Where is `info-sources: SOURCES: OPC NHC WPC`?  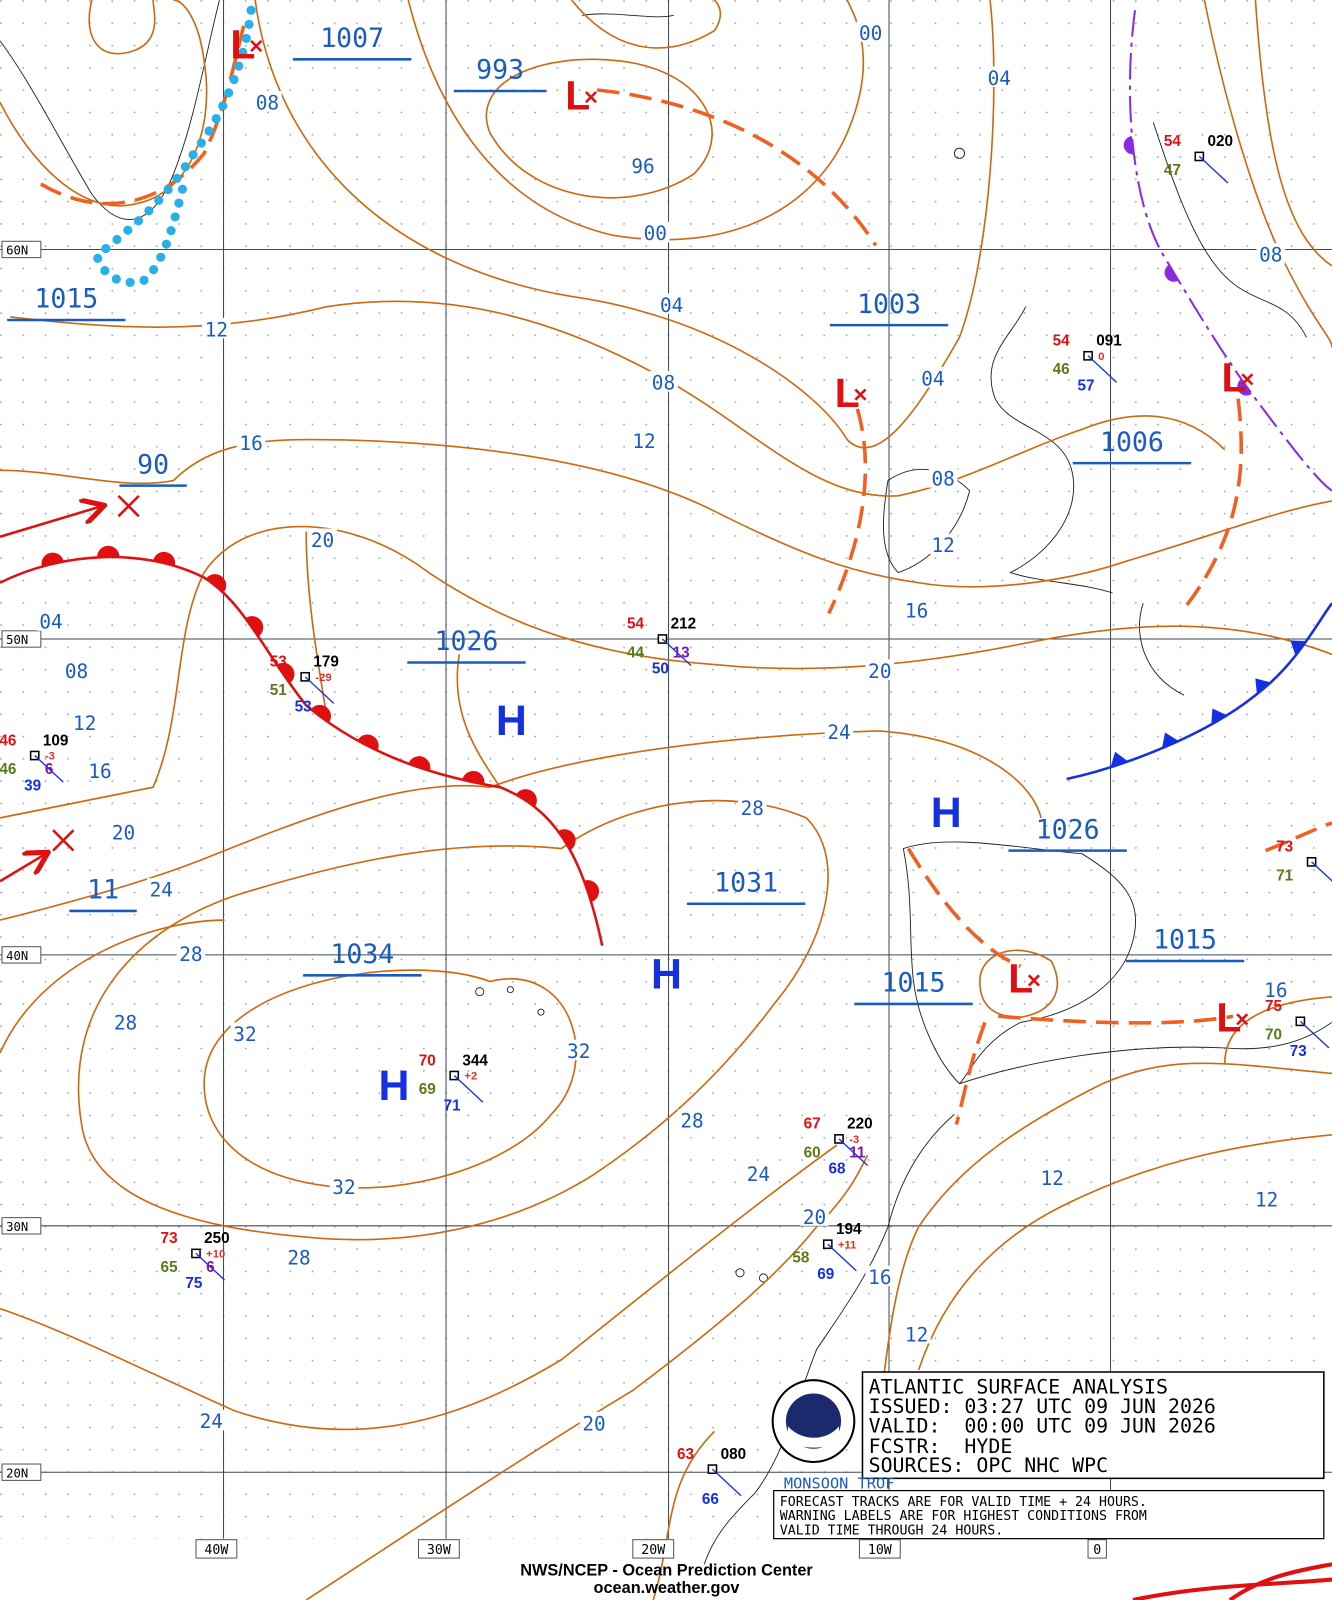
info-sources: SOURCES: OPC NHC WPC is located at coordinates (989, 1465).